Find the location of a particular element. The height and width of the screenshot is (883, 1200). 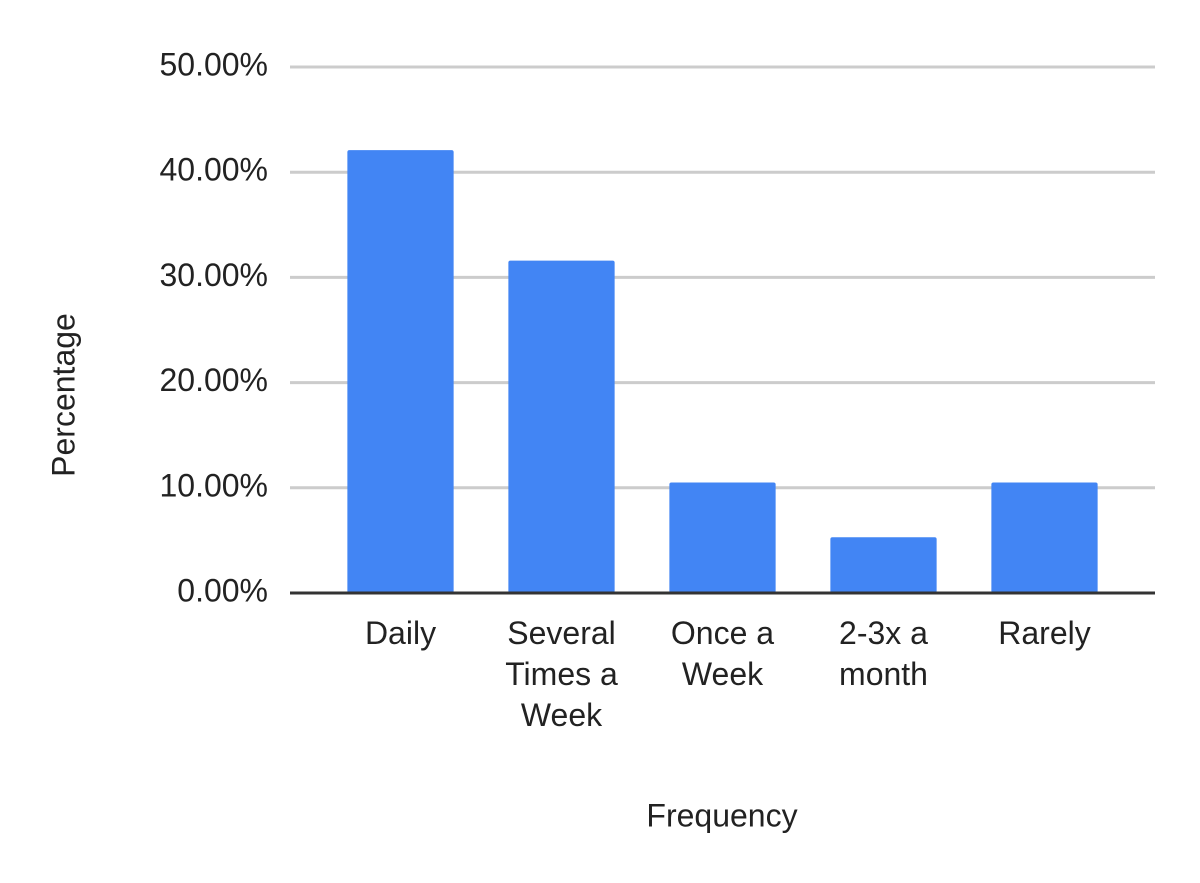

y-tick-label: 50.00% is located at coordinates (213, 64).